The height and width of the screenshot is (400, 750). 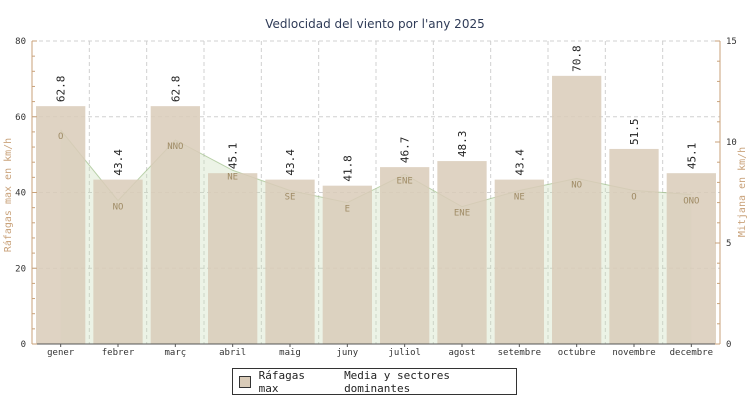 I want to click on bar-octubre, so click(x=577, y=209).